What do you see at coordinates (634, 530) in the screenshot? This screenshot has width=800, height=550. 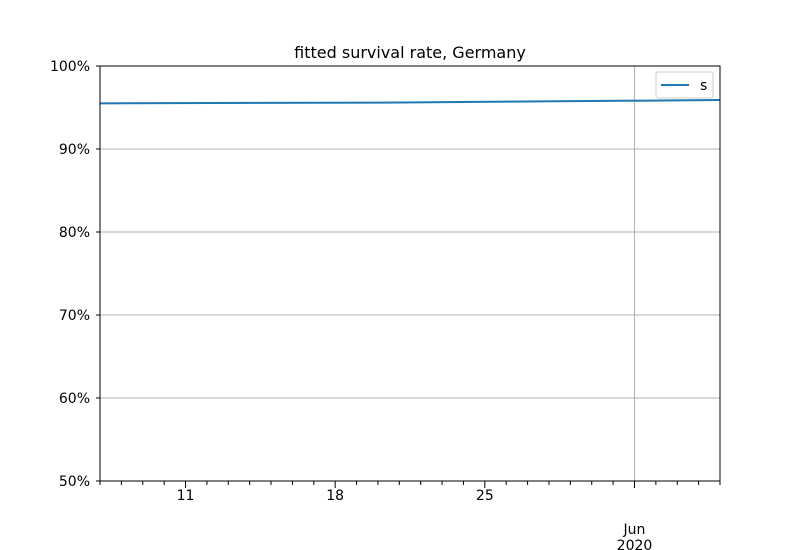 I see `x-tick-label: Jun` at bounding box center [634, 530].